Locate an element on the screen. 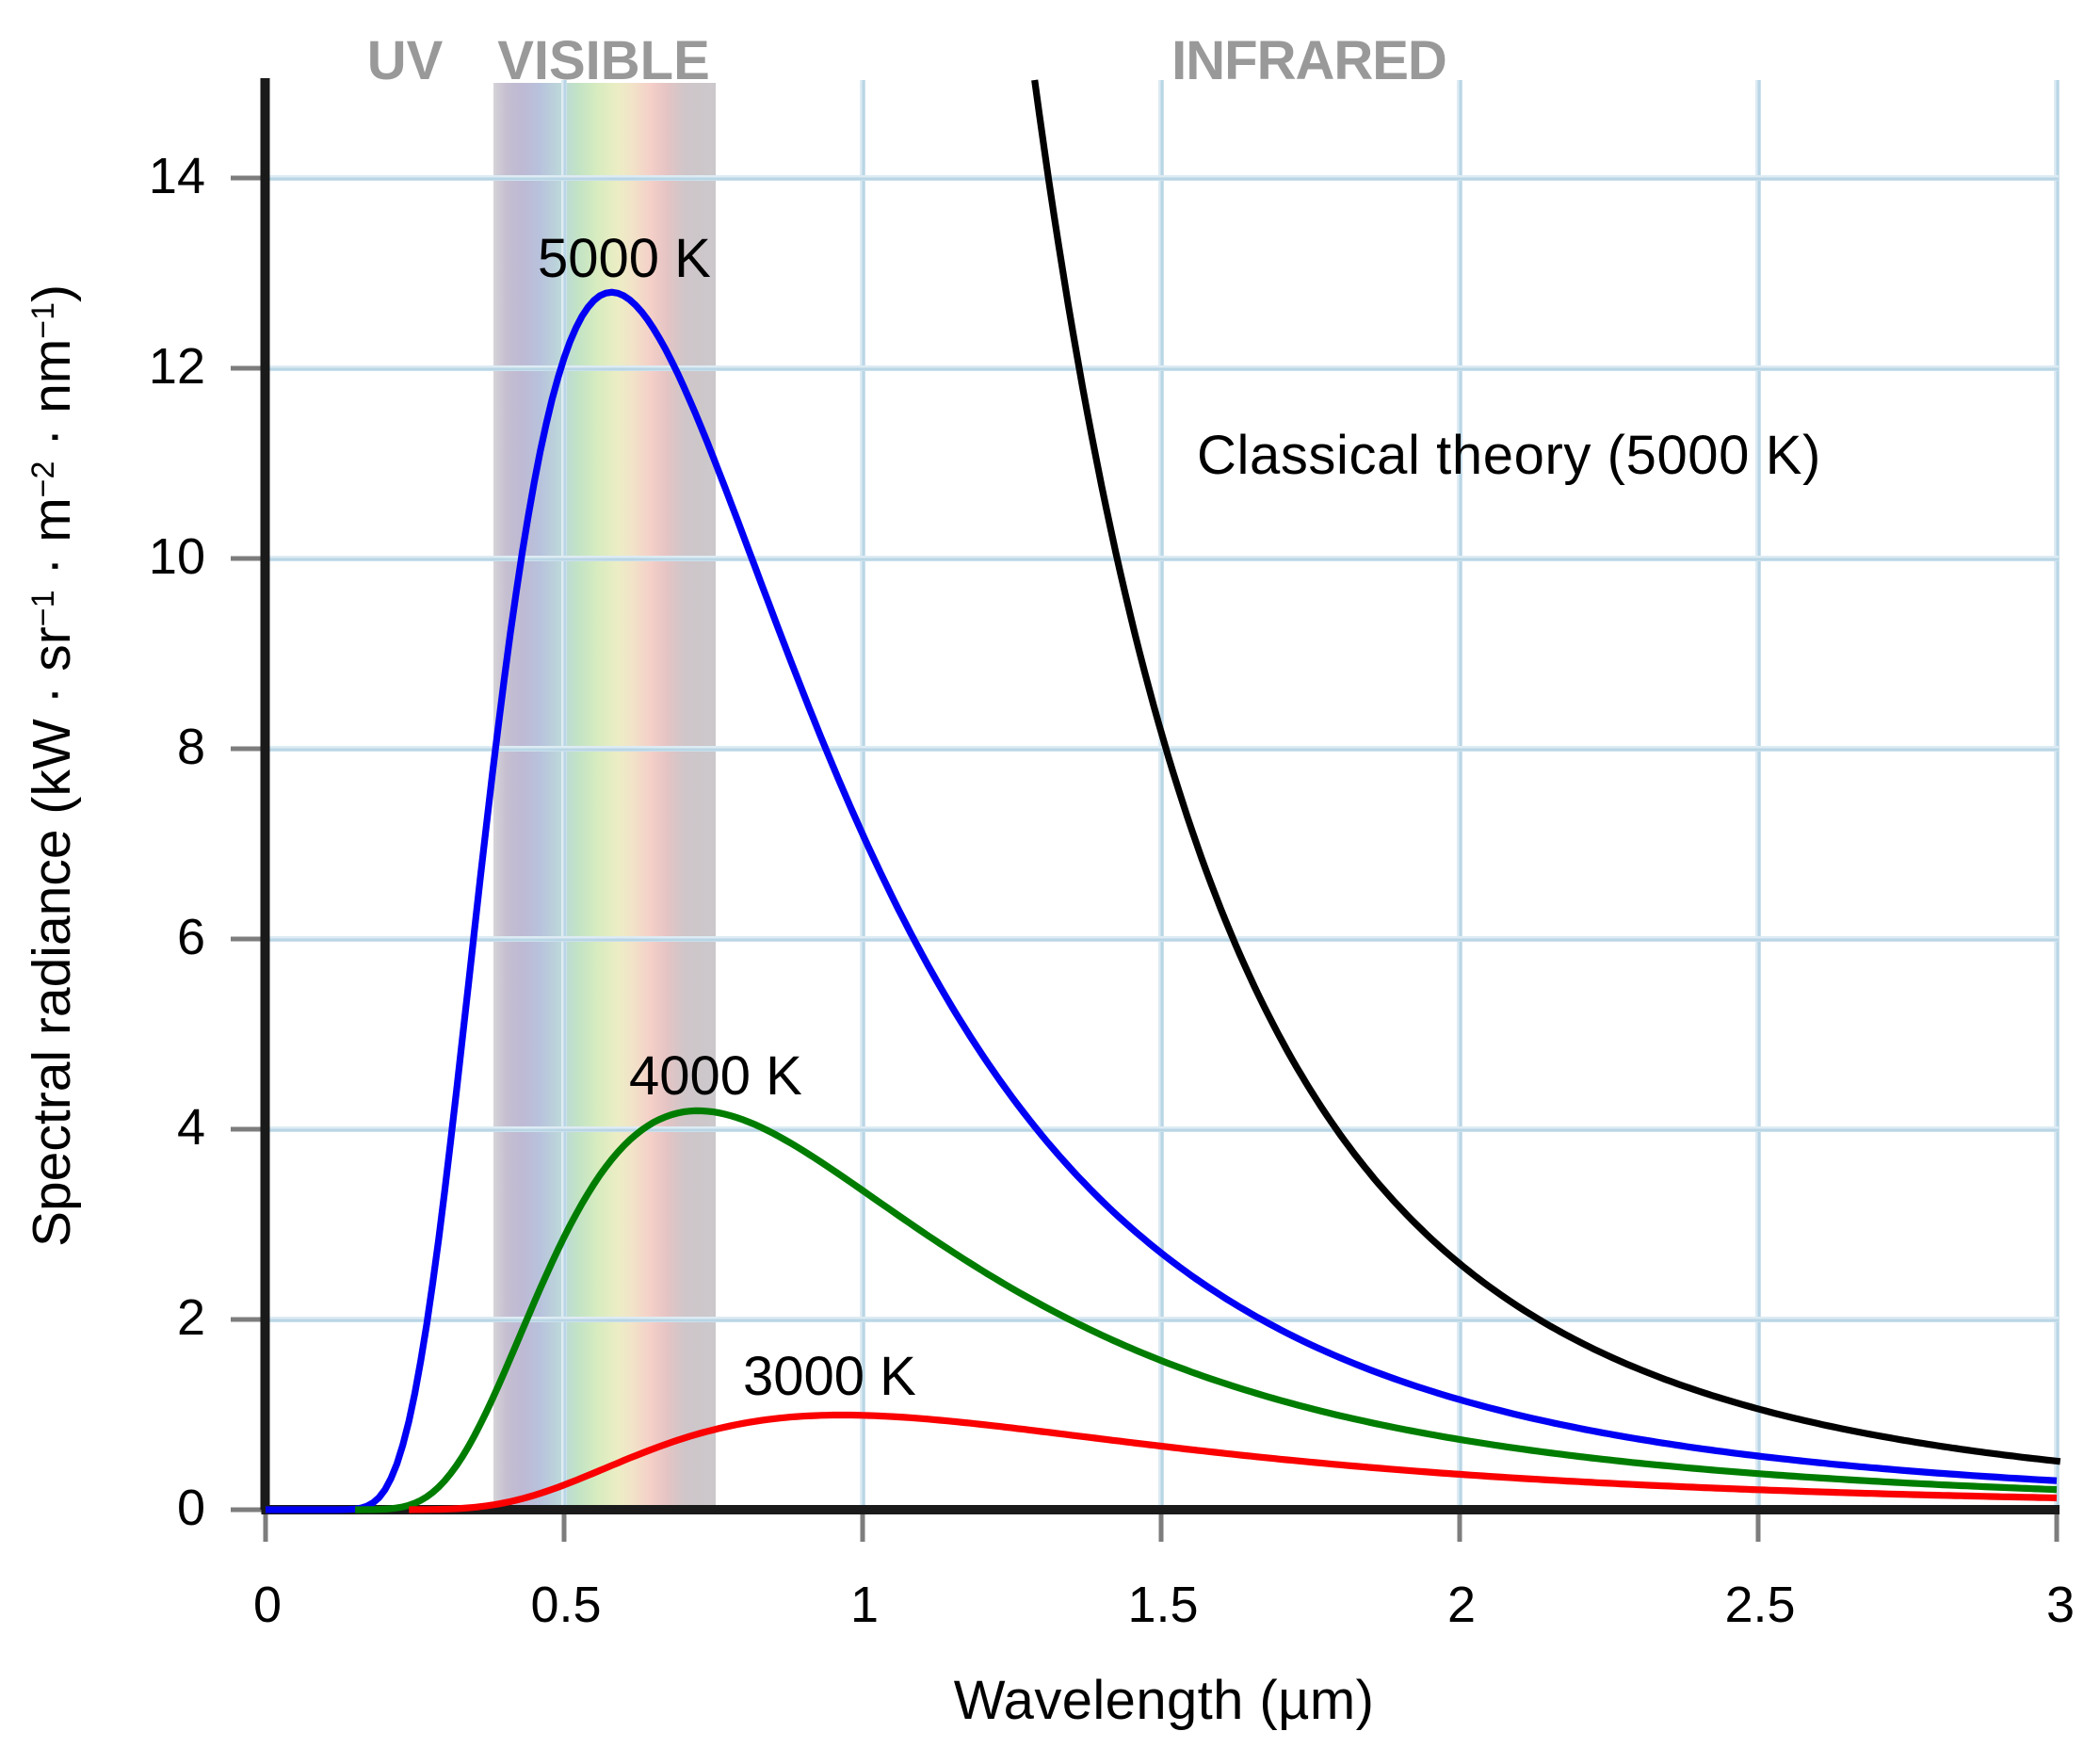  svg-text: INFRARED is located at coordinates (1308, 60).